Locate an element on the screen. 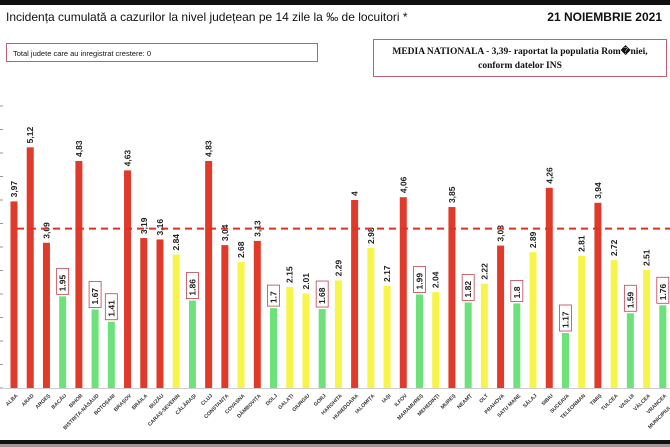  x-tick-label: BRAȘOV is located at coordinates (123, 403).